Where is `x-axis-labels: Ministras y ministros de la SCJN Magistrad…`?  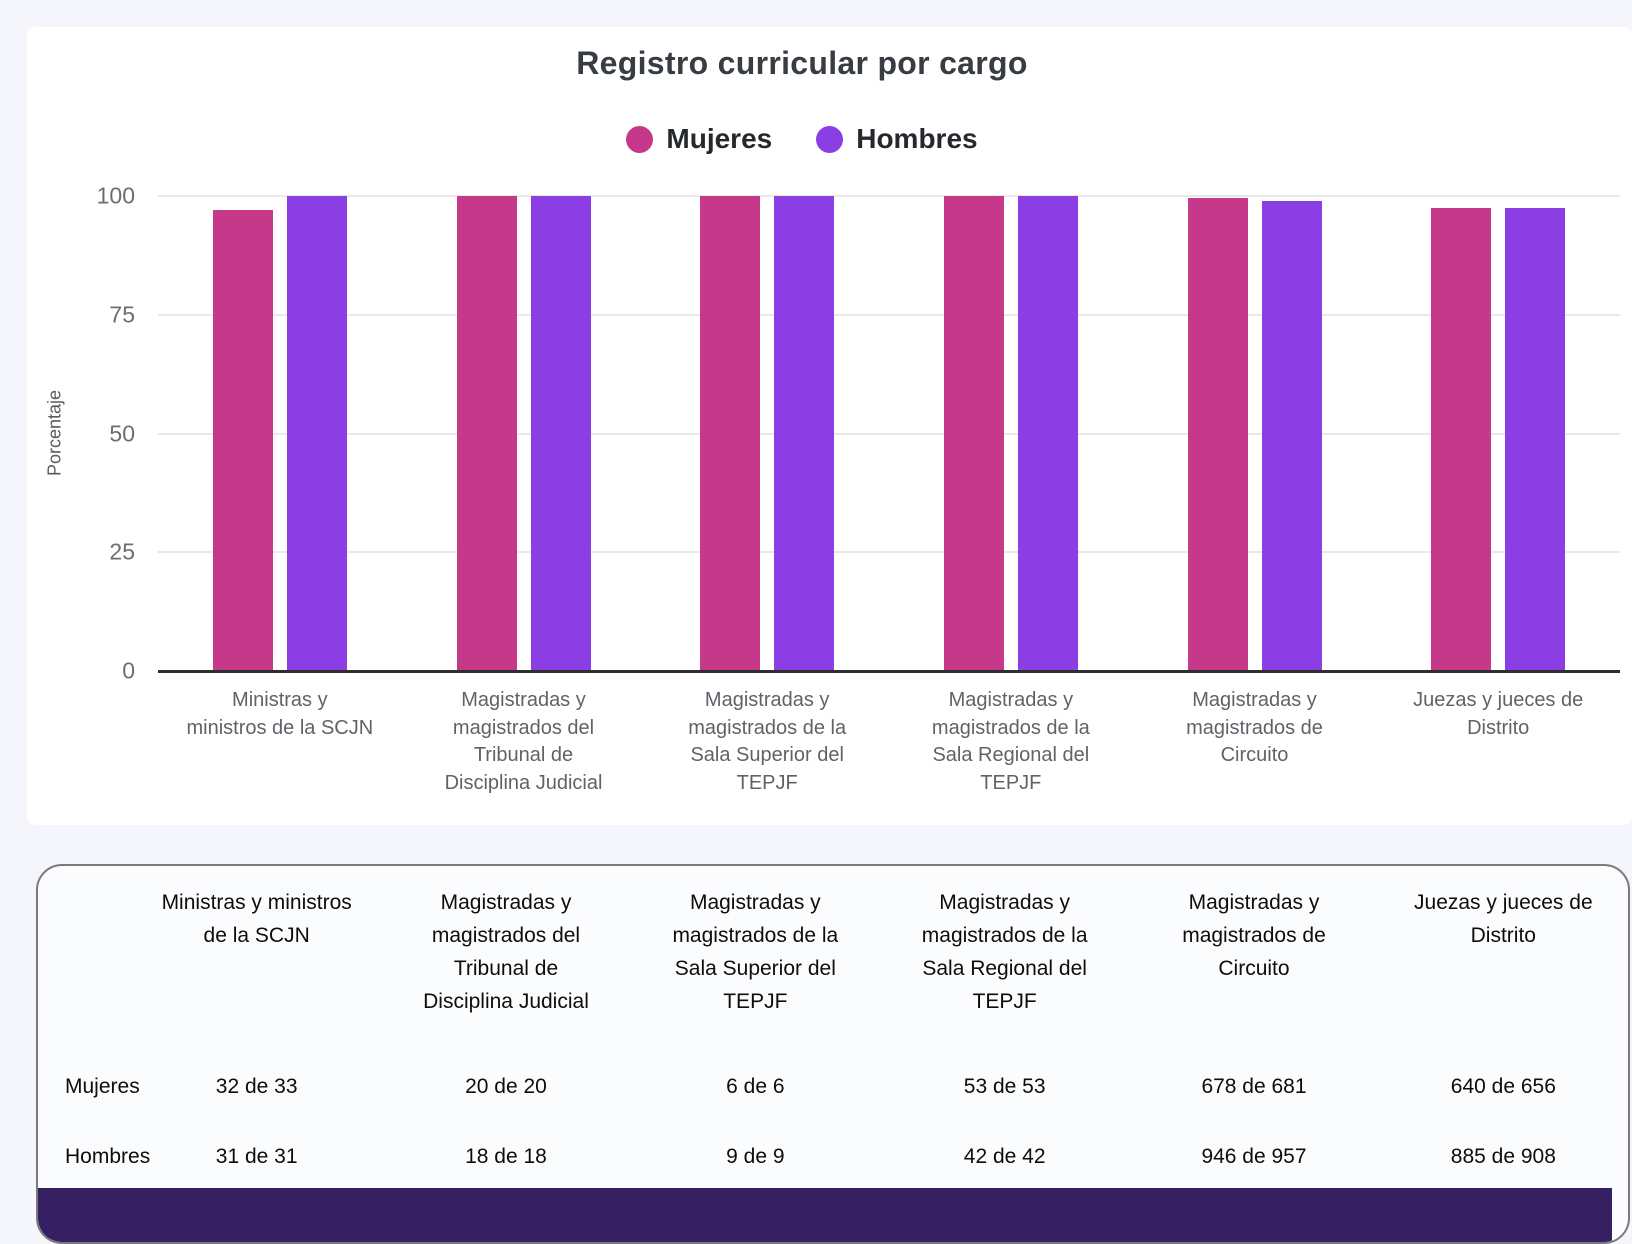
x-axis-labels: Ministras y ministros de la SCJN Magistrad… is located at coordinates (889, 742).